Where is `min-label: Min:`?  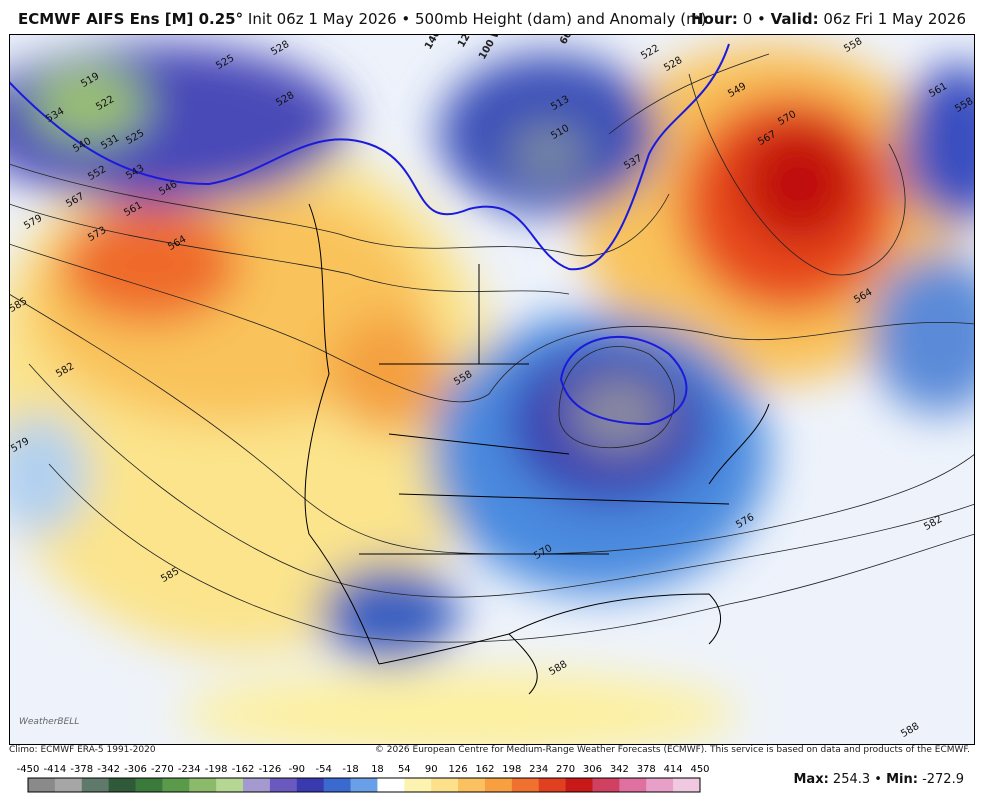
min-label: Min: is located at coordinates (902, 779).